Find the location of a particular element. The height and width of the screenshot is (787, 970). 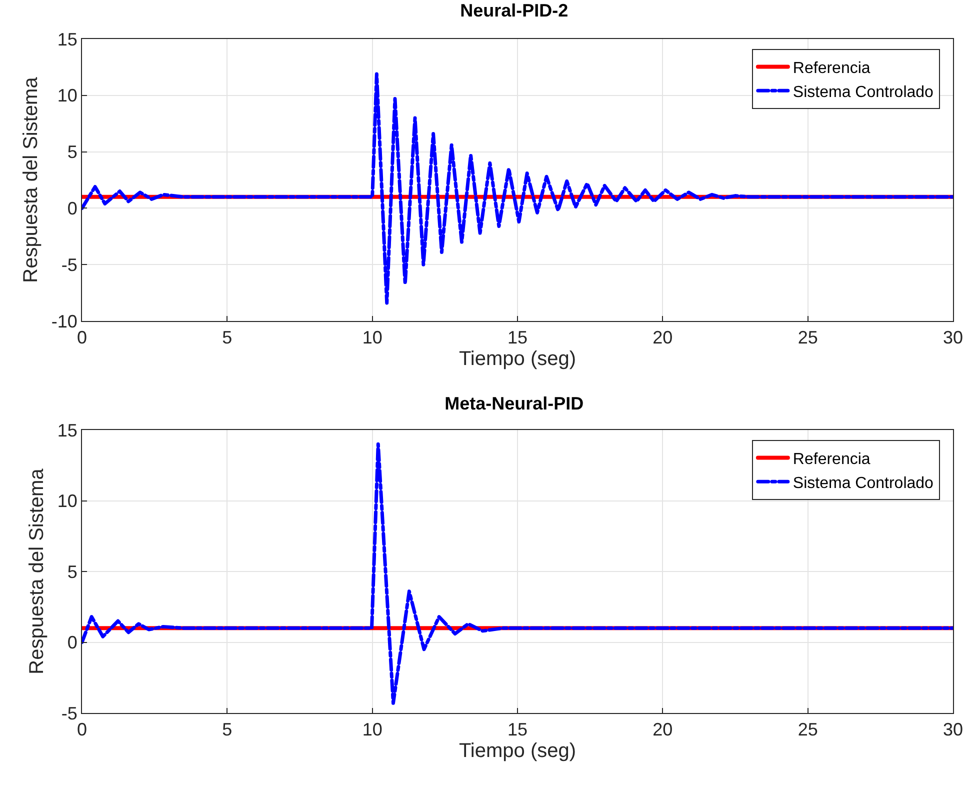

chart-title: Meta-Neural-PID is located at coordinates (514, 404).